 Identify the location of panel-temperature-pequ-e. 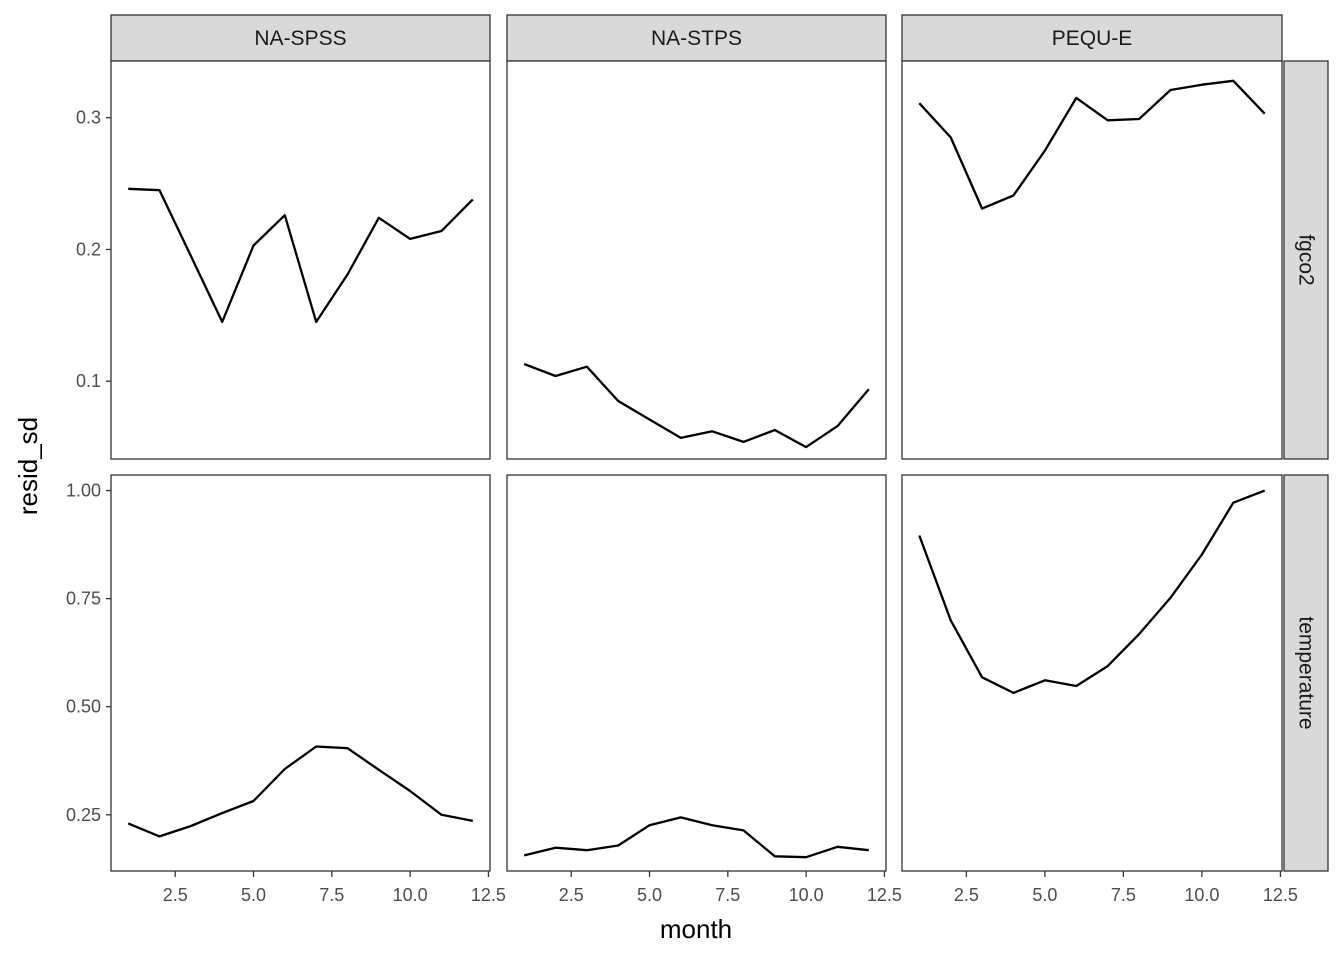
(1092, 673).